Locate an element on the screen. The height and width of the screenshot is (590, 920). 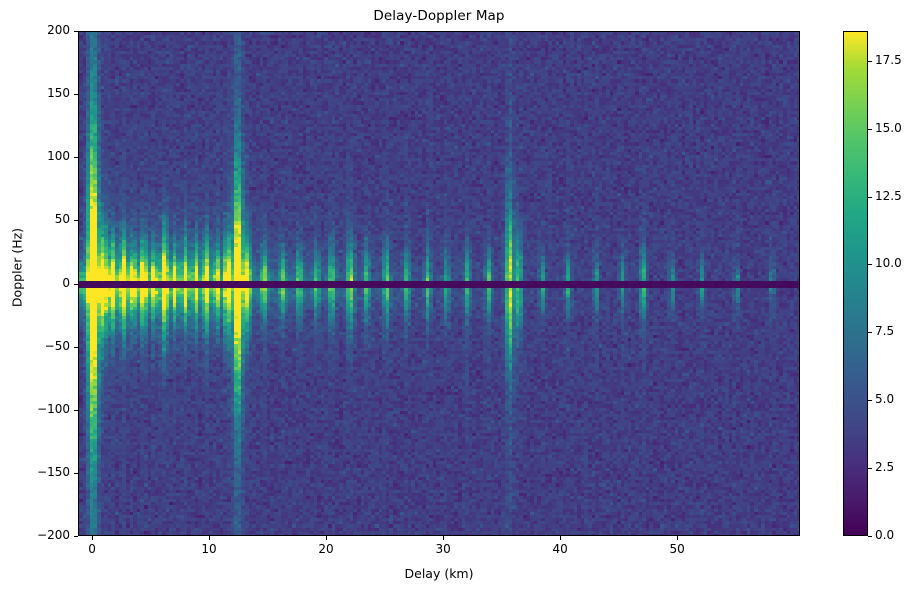
y-tick-label: −100 is located at coordinates (53, 408).